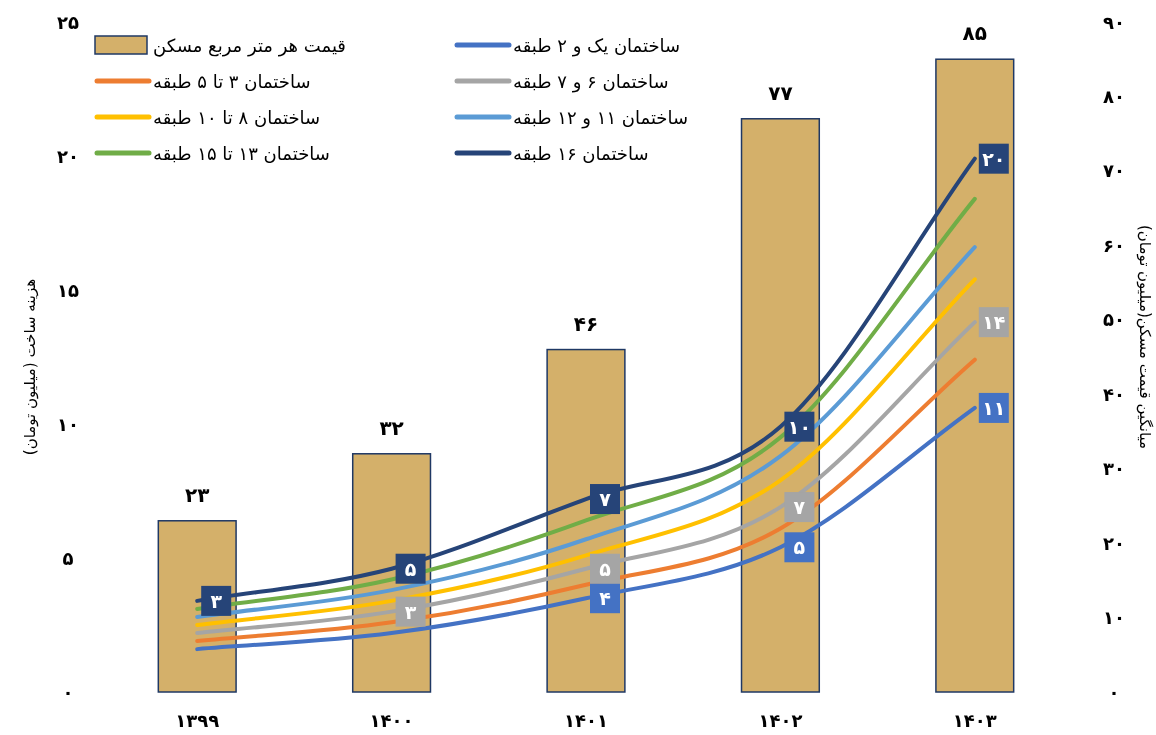 The height and width of the screenshot is (735, 1156). What do you see at coordinates (601, 117) in the screenshot?
I see `legend-label: ساختمان ۱۱ و ۱۲ طبقه` at bounding box center [601, 117].